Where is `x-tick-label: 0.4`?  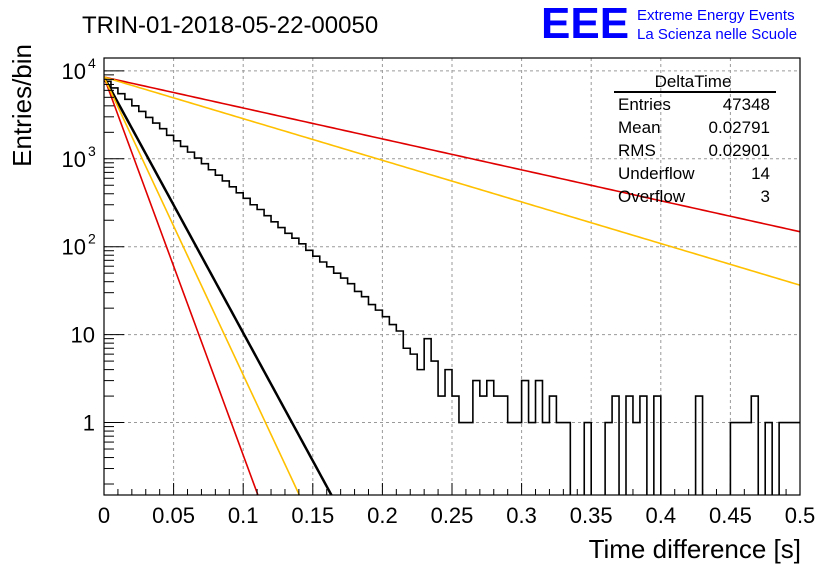
x-tick-label: 0.4 is located at coordinates (661, 515).